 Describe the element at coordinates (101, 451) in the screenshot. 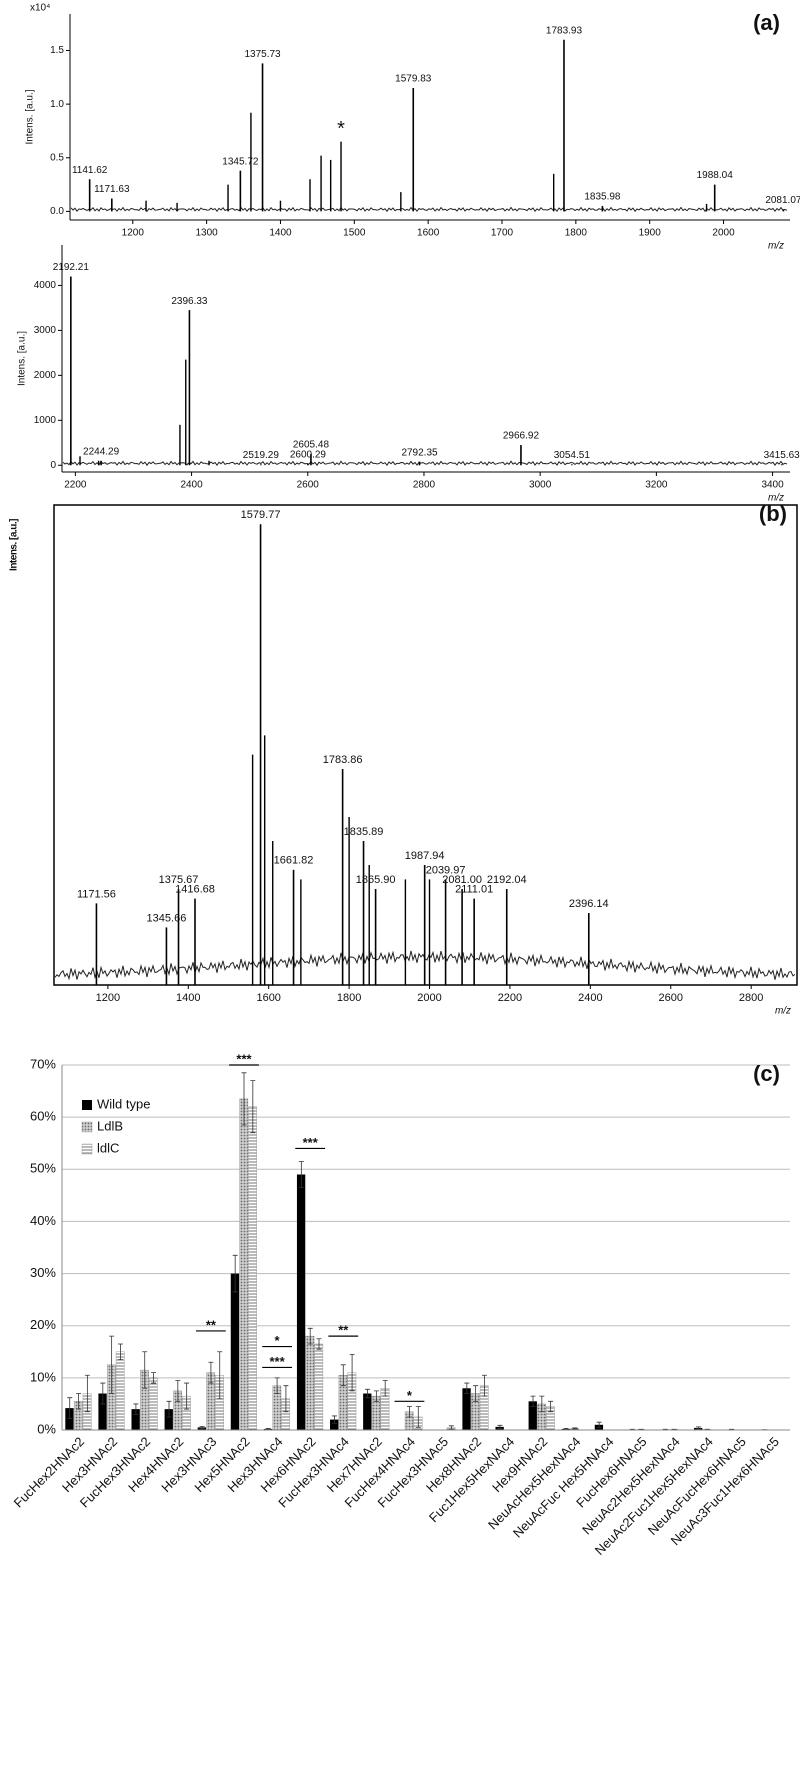

I see `peak-label: 2244.29` at that location.